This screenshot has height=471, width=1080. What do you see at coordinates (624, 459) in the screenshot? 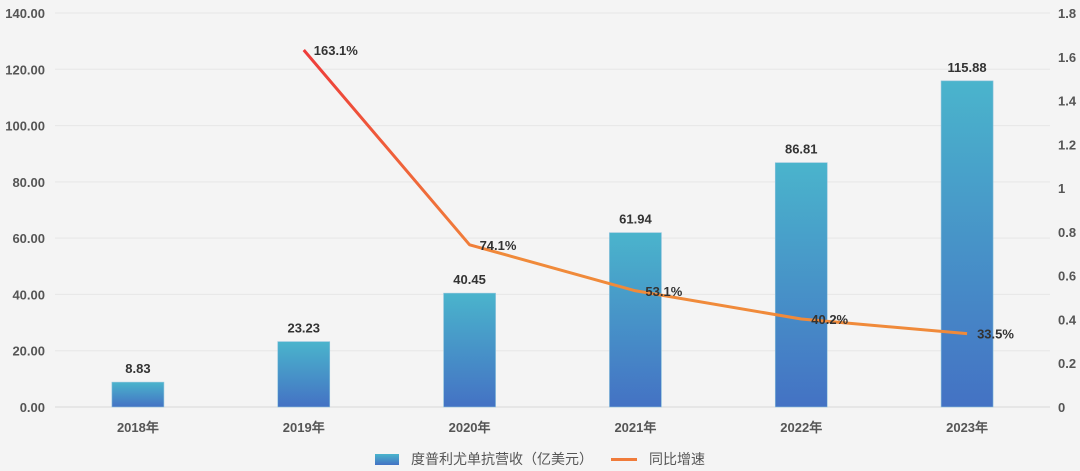
I see `legend-line-swatch` at bounding box center [624, 459].